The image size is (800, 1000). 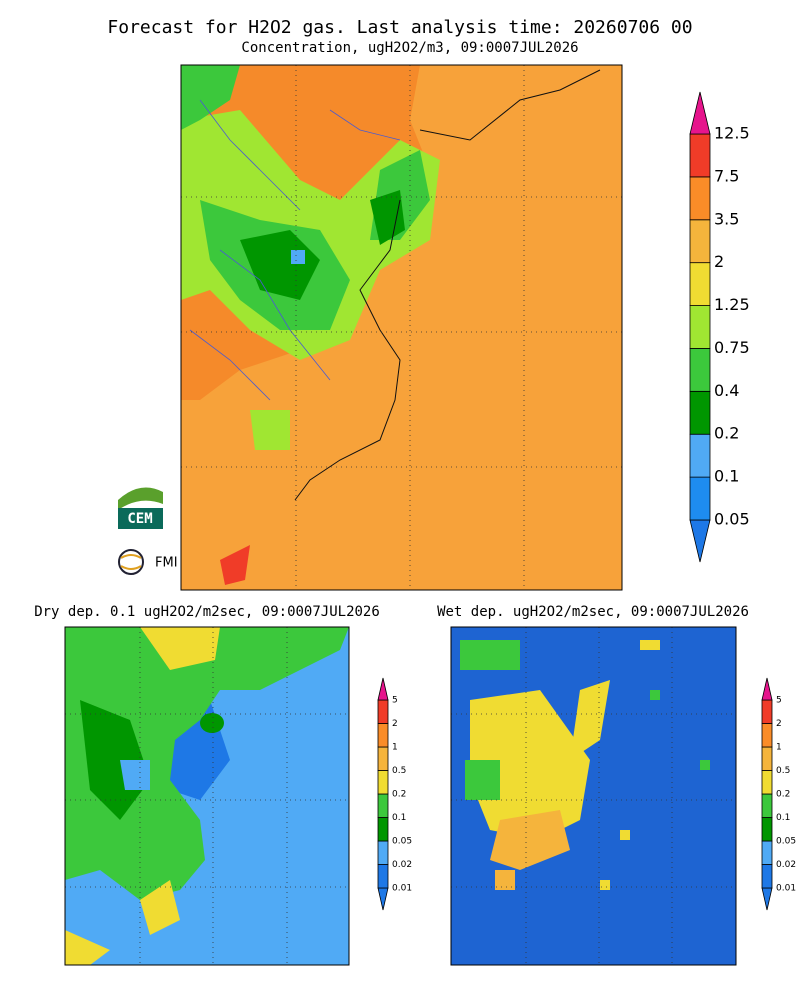 What do you see at coordinates (166, 563) in the screenshot?
I see `fmi-logo-text: FMI` at bounding box center [166, 563].